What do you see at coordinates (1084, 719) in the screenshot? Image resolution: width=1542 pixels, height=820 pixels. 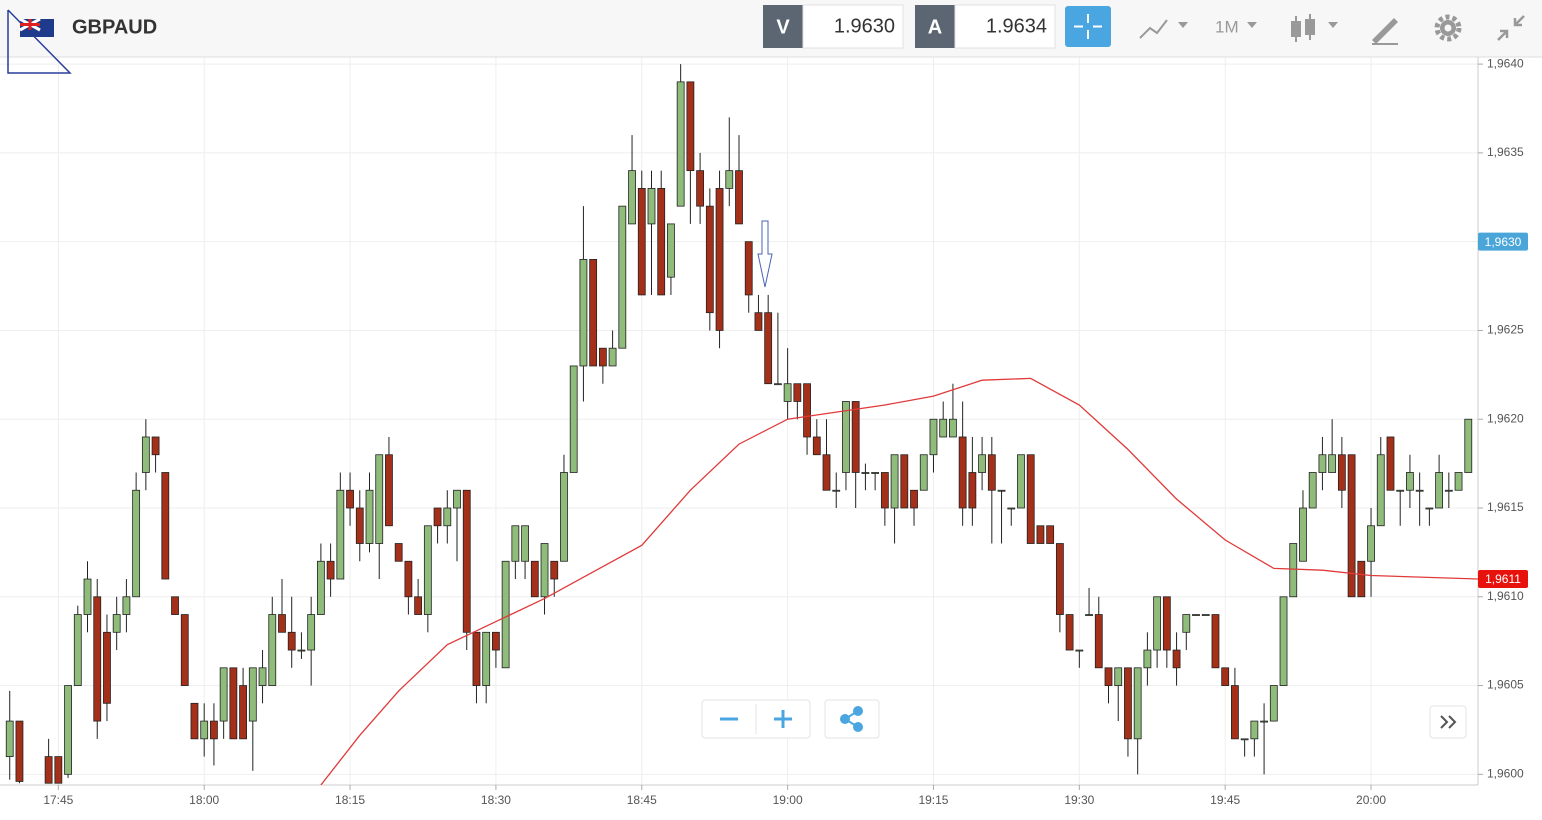 I see `zoom-controls` at bounding box center [1084, 719].